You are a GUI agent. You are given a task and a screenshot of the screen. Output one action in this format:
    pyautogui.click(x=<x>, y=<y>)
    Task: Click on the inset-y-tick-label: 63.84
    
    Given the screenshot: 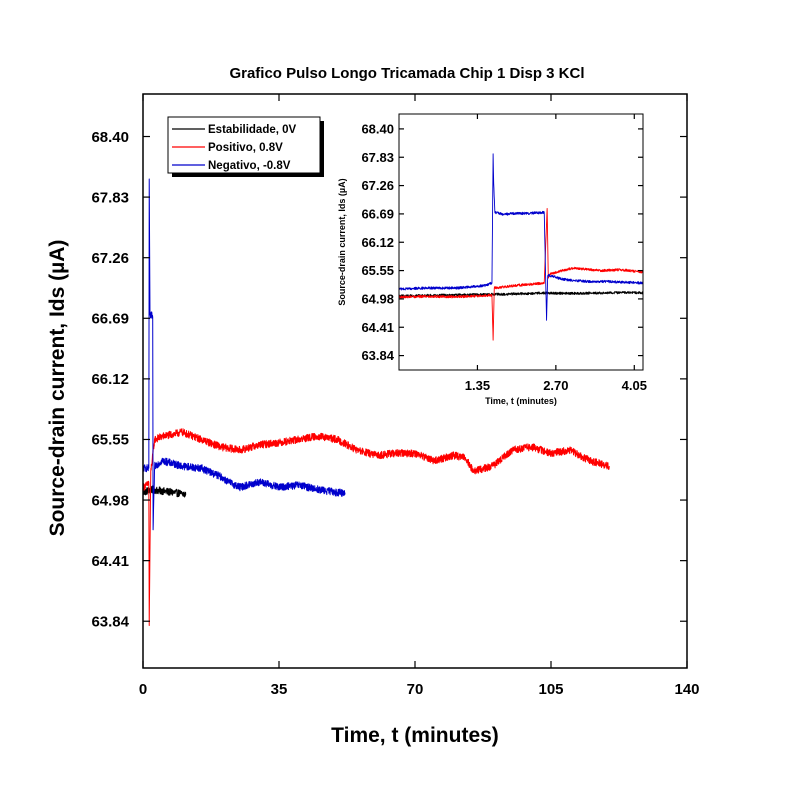 What is the action you would take?
    pyautogui.click(x=377, y=355)
    